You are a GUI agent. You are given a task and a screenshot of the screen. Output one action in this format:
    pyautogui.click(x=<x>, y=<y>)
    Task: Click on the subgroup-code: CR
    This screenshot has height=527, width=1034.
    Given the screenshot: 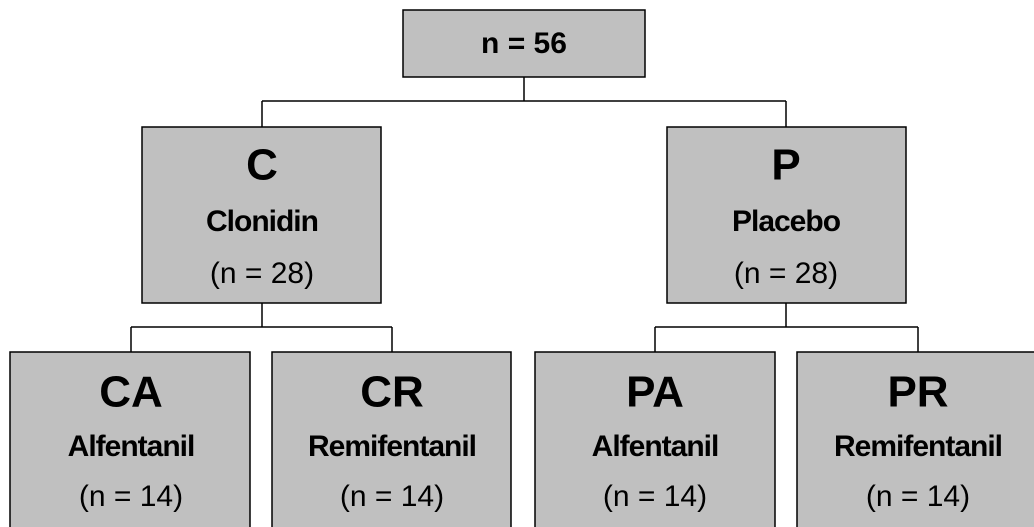 What is the action you would take?
    pyautogui.click(x=392, y=392)
    